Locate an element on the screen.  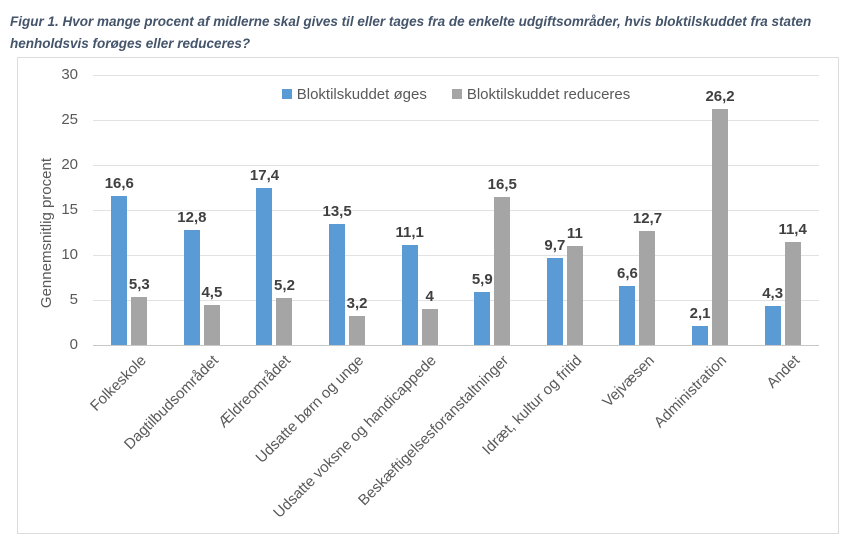
bar-bloktilskuddet-oges: 4,3 is located at coordinates (772, 315).